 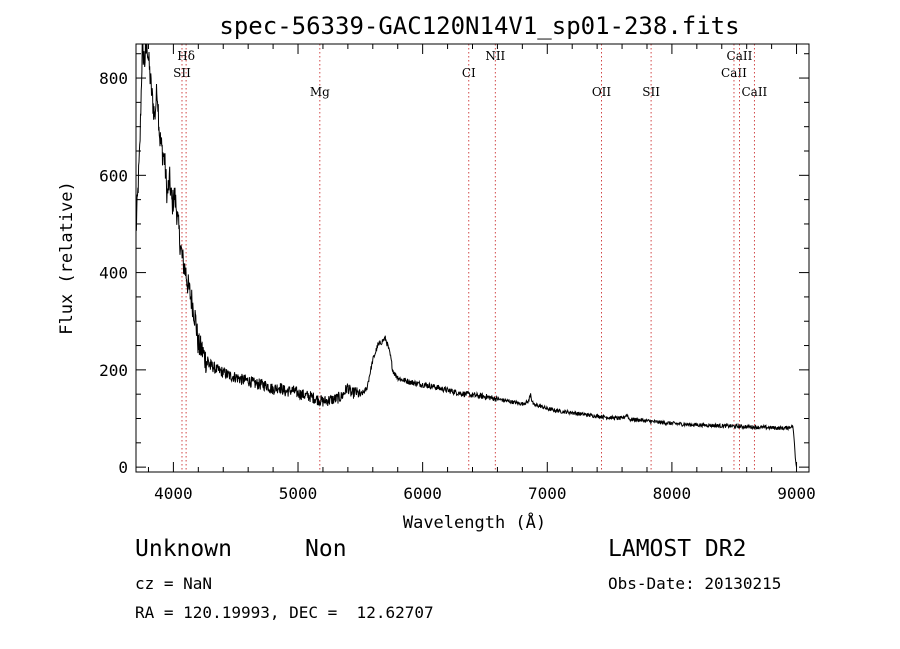 What do you see at coordinates (123, 467) in the screenshot?
I see `y-tick-label: 0` at bounding box center [123, 467].